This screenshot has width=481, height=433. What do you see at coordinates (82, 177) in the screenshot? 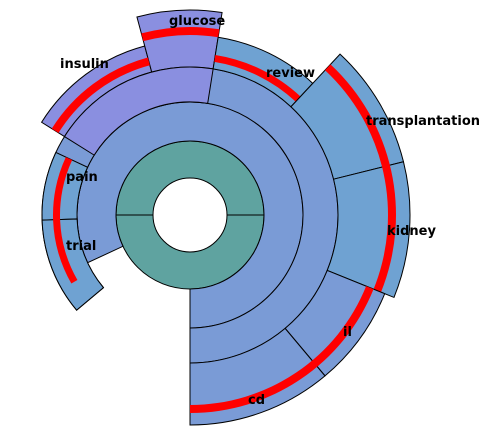
I see `label-pain: pain` at bounding box center [82, 177].